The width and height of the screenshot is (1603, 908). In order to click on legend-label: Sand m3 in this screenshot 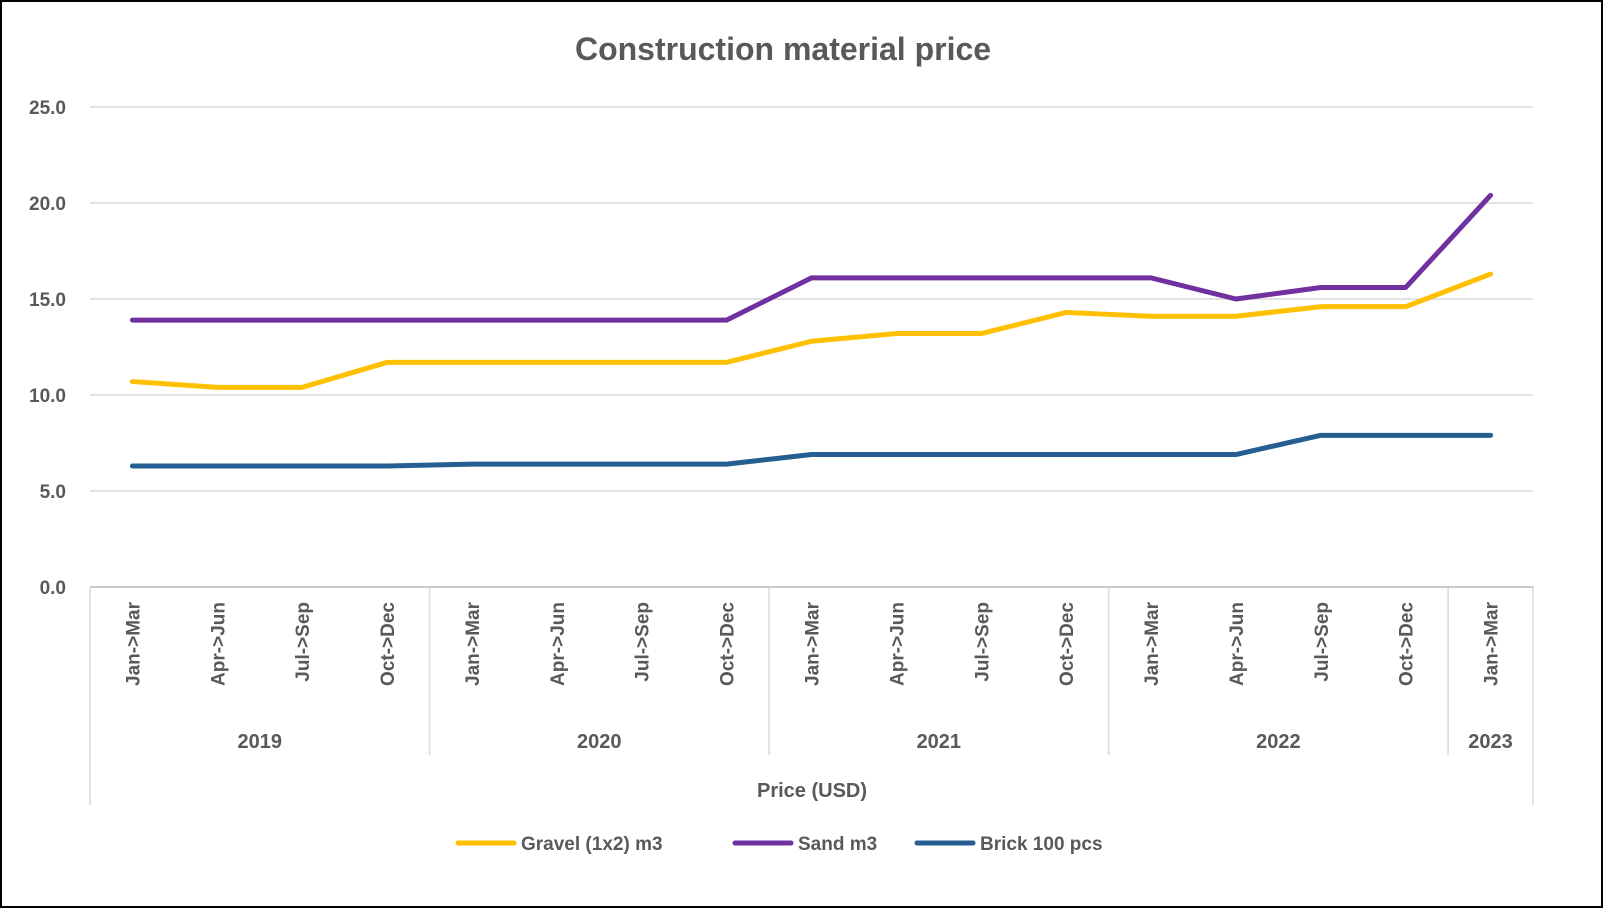, I will do `click(837, 844)`.